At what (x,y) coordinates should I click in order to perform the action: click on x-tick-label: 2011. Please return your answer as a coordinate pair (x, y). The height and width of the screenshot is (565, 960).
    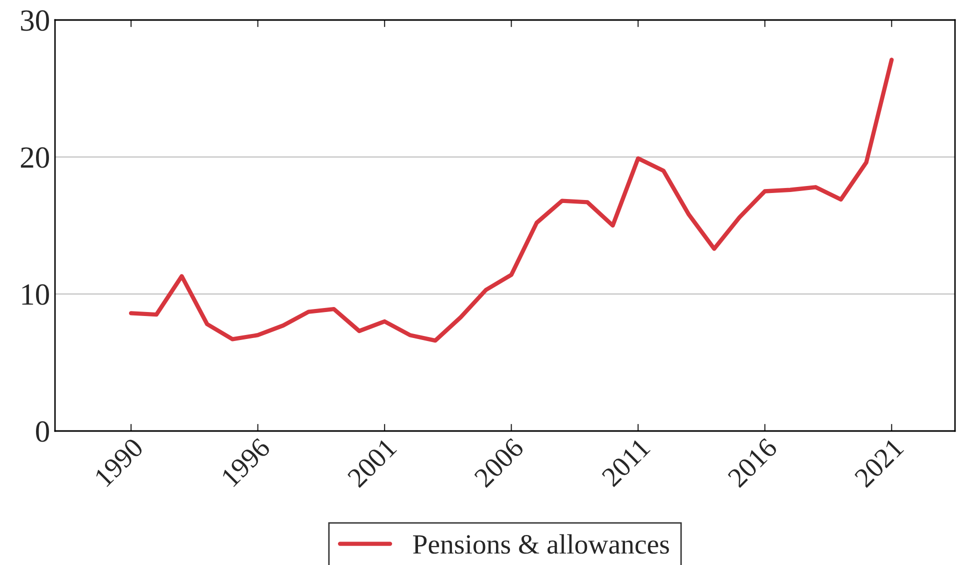
    Looking at the image, I should click on (625, 463).